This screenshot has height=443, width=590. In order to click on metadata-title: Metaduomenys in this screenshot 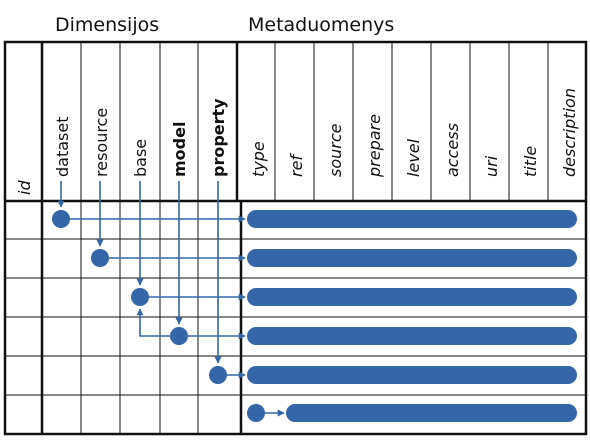, I will do `click(321, 25)`.